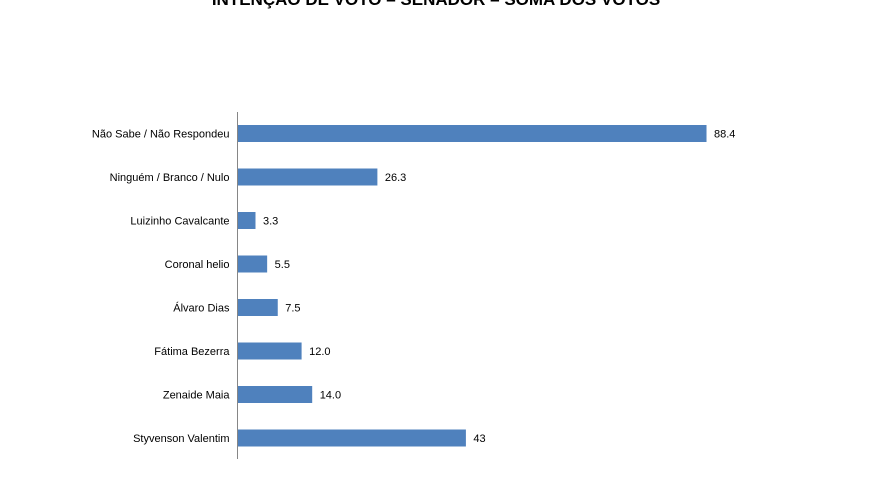  I want to click on category-label: Luizinho Cavalcante, so click(179, 222).